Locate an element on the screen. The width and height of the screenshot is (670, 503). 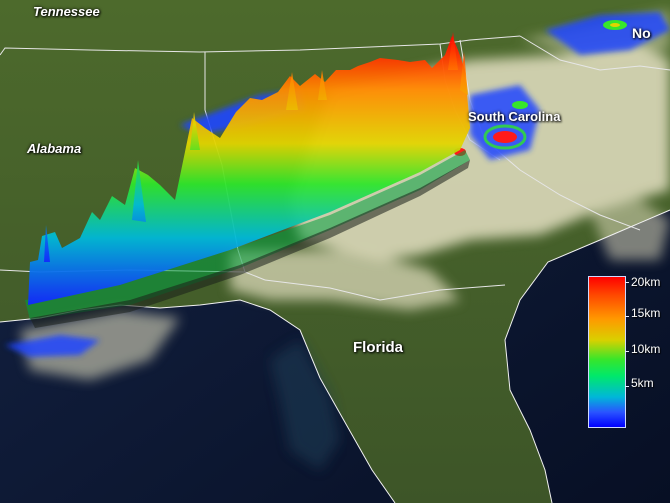
north-carolina-label: No is located at coordinates (641, 33).